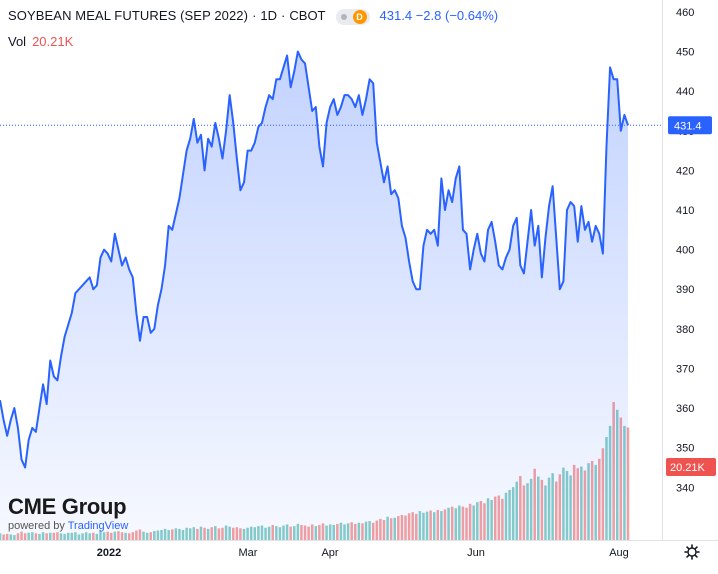 Image resolution: width=718 pixels, height=574 pixels. What do you see at coordinates (685, 171) in the screenshot?
I see `y-tick-label: 420` at bounding box center [685, 171].